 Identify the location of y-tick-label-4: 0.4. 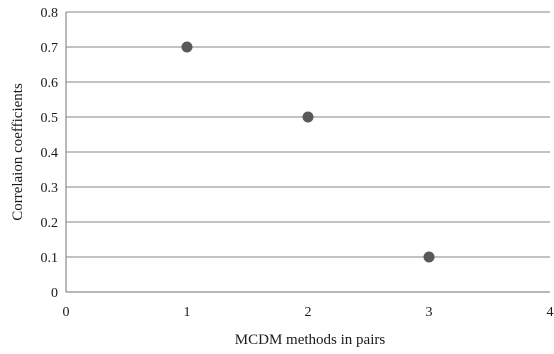
(50, 153).